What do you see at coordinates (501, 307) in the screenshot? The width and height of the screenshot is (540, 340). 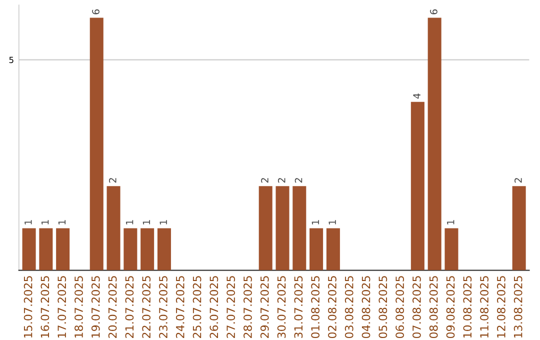 I see `x-tick-label: 12.08.2025` at bounding box center [501, 307].